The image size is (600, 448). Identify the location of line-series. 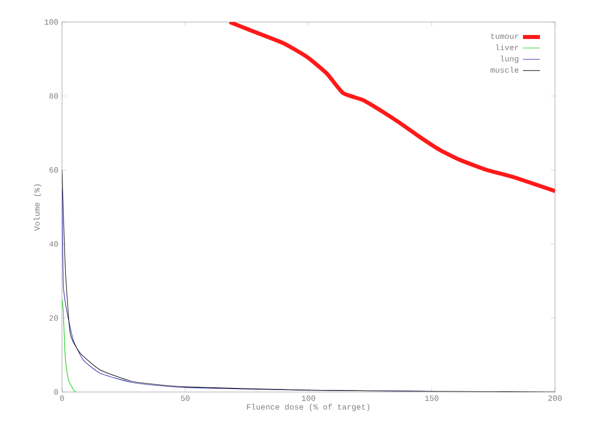
(70, 345).